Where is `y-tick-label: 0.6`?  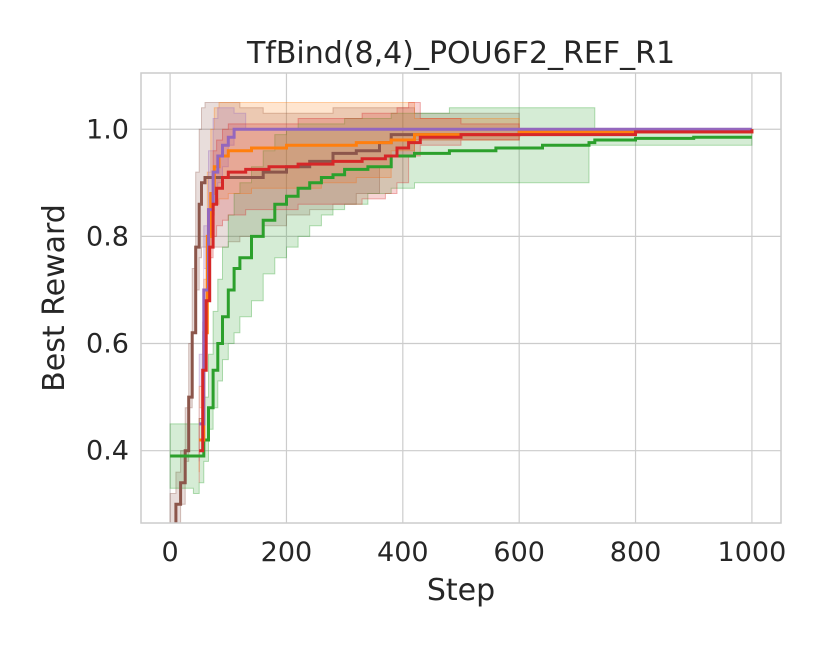 y-tick-label: 0.6 is located at coordinates (107, 344).